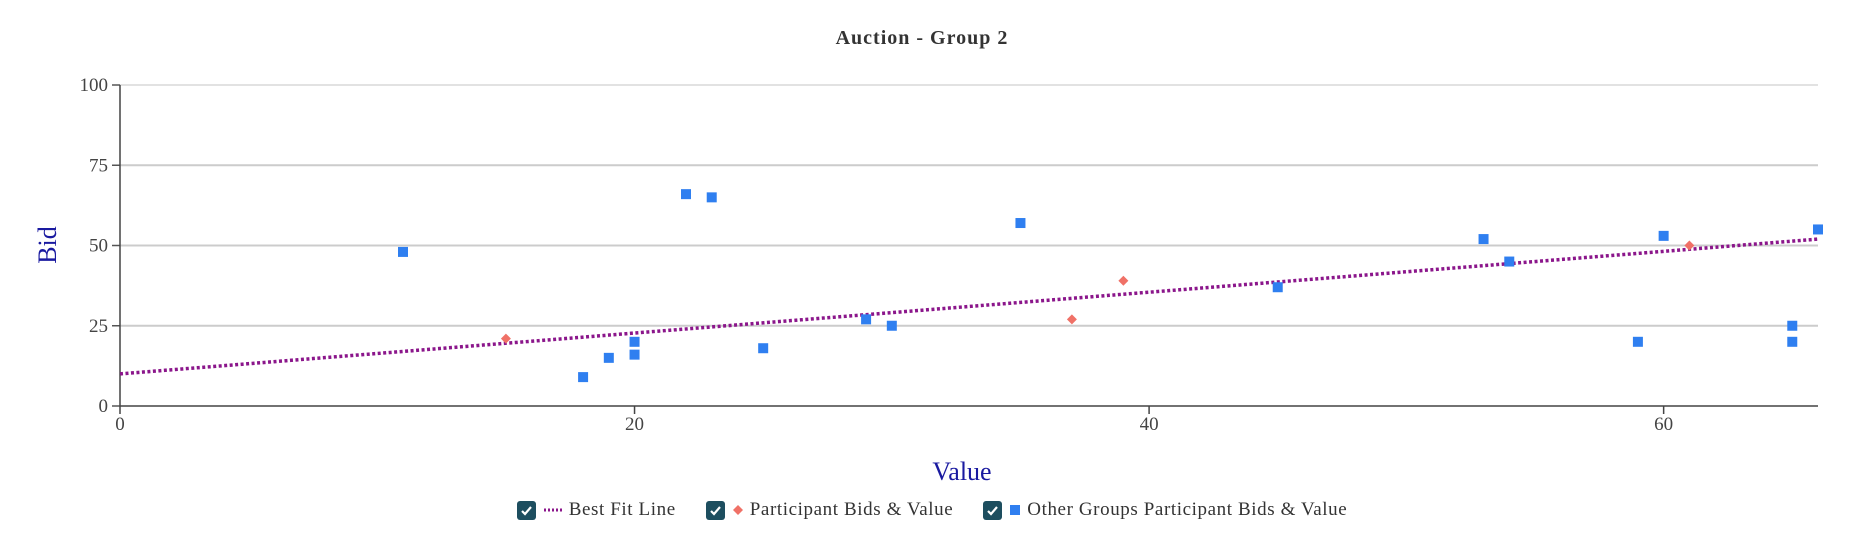  What do you see at coordinates (94, 85) in the screenshot?
I see `y-tick-label: 100` at bounding box center [94, 85].